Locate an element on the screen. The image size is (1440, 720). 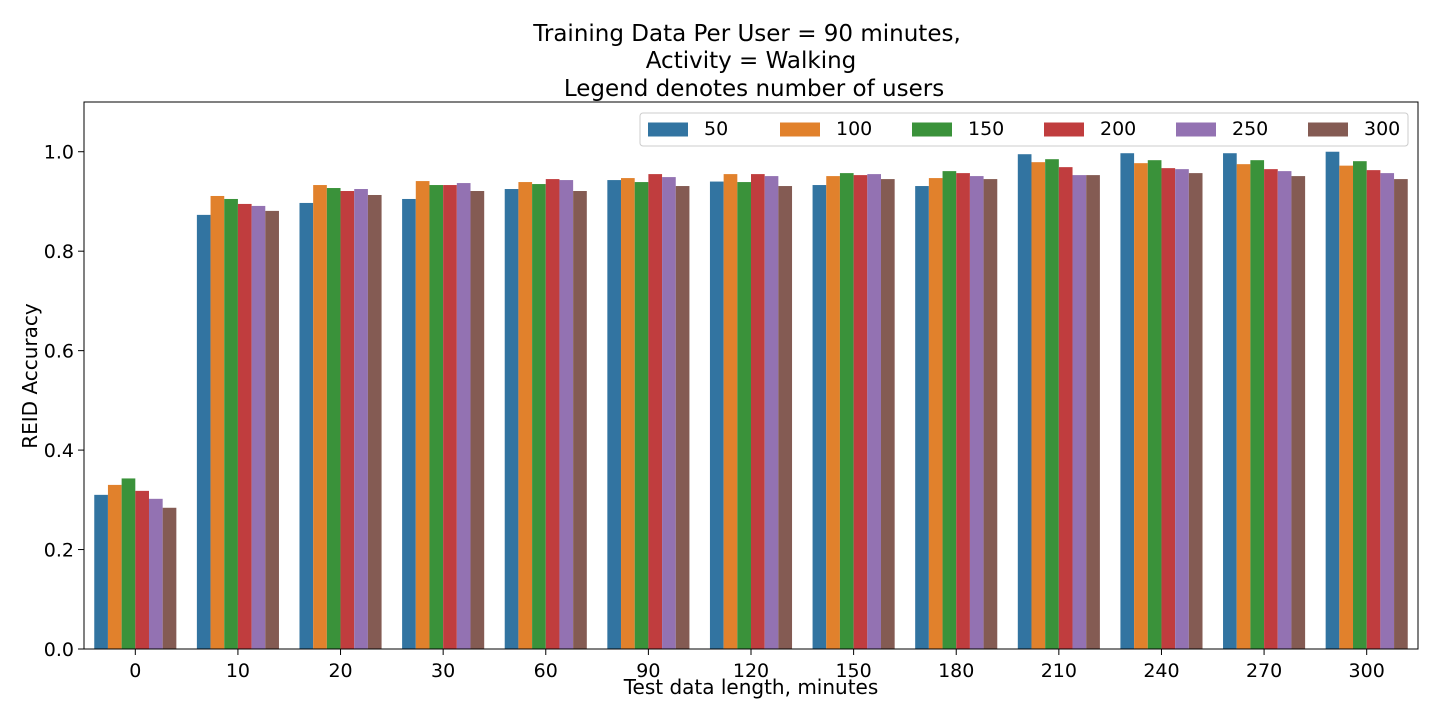
y-tick-label: 0.0 is located at coordinates (59, 650).